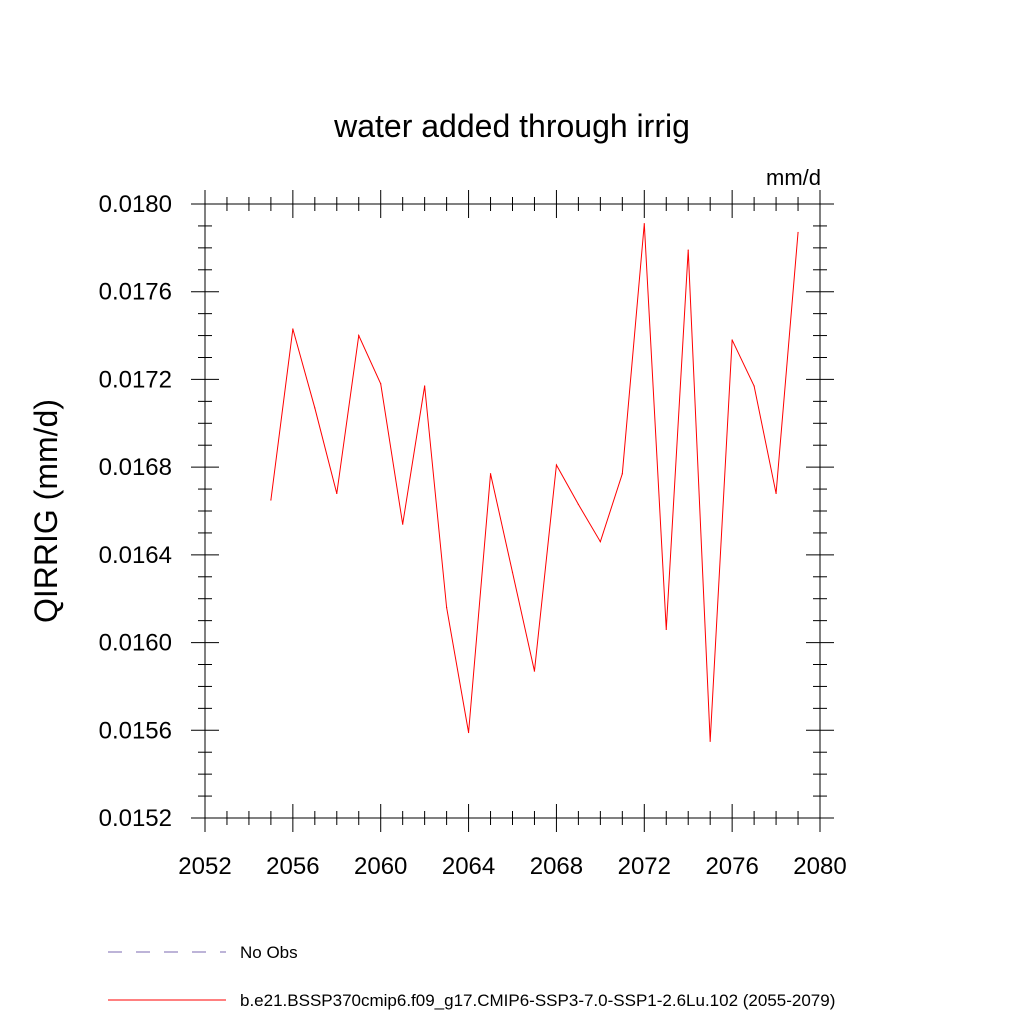 The width and height of the screenshot is (1024, 1024). I want to click on x-tick-label: 2052, so click(204, 866).